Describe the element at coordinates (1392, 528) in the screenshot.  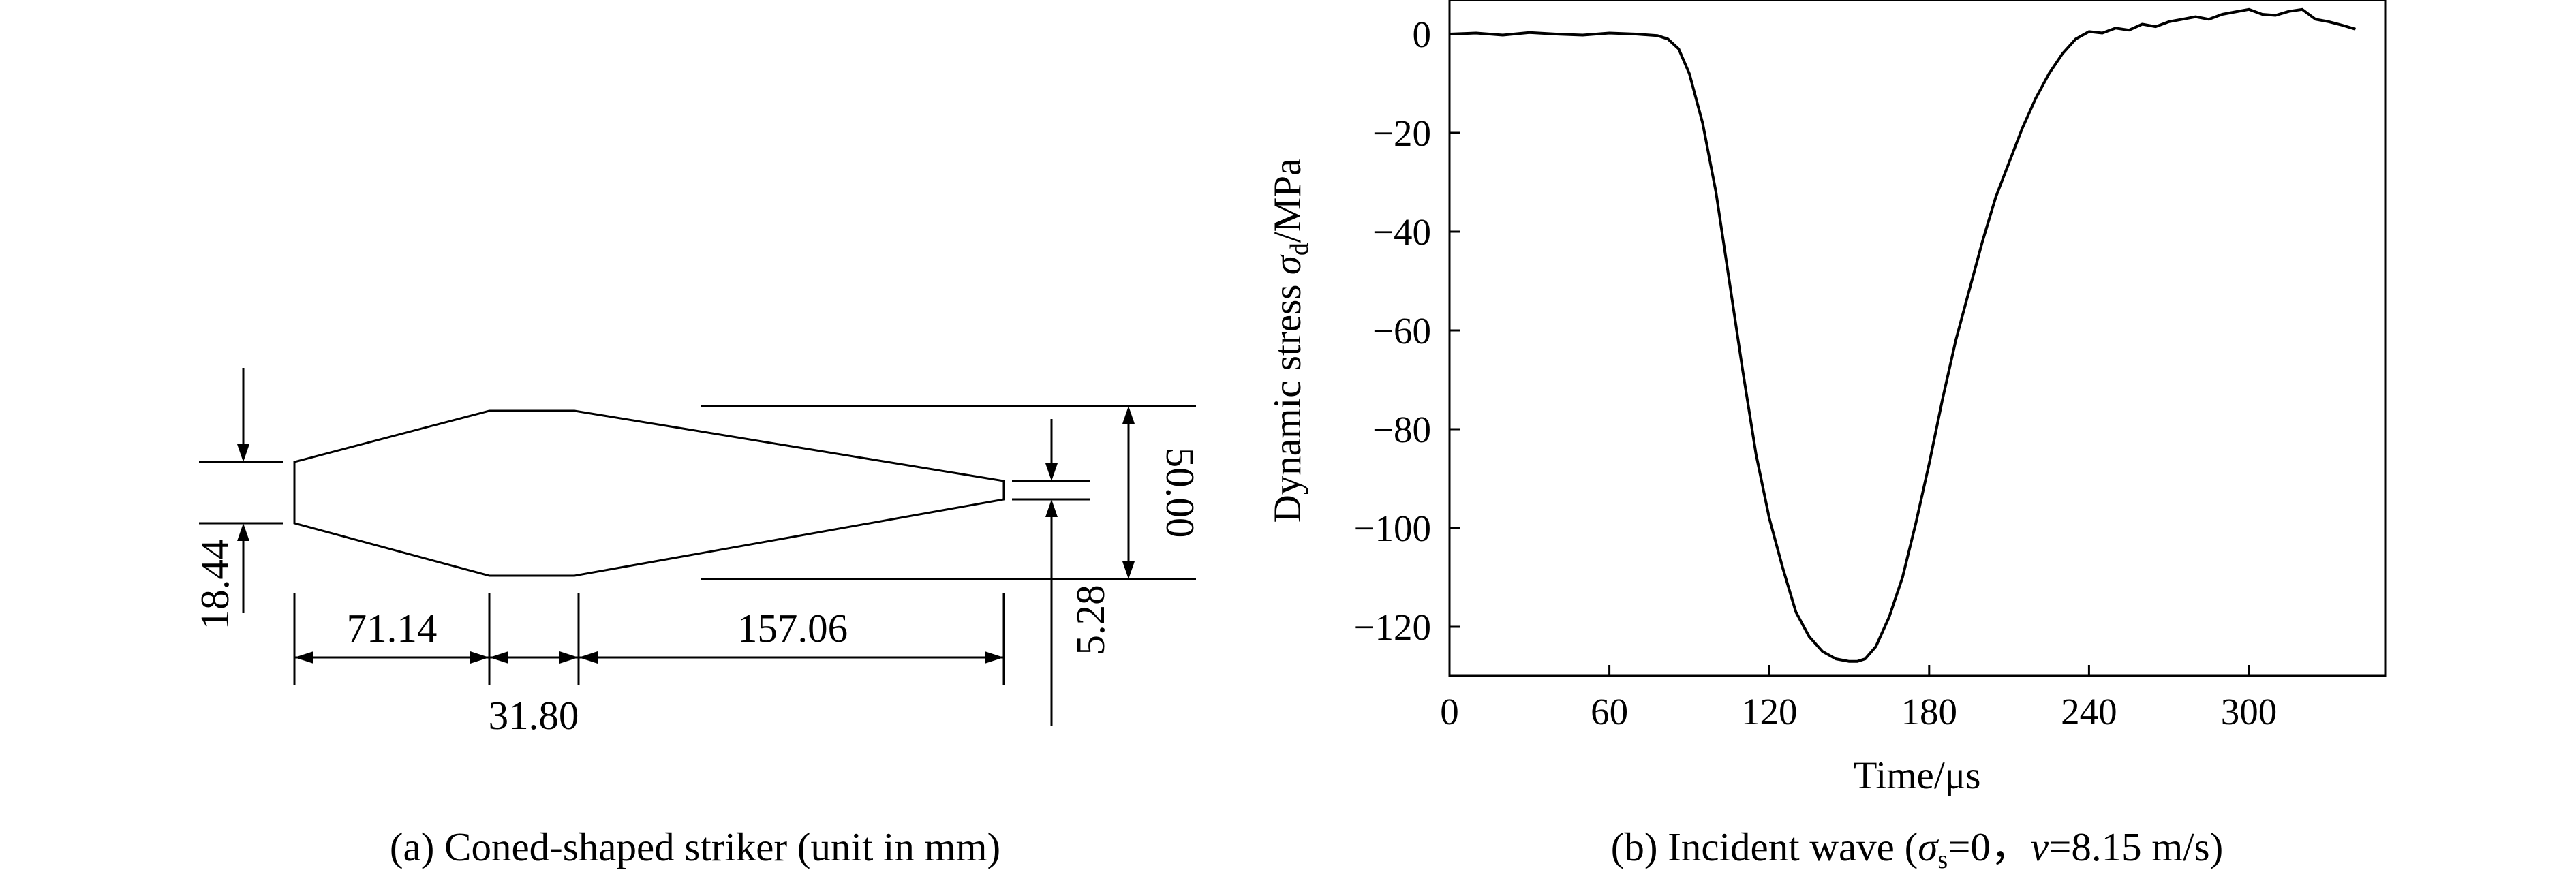
I see `y-tick-label: −100` at that location.